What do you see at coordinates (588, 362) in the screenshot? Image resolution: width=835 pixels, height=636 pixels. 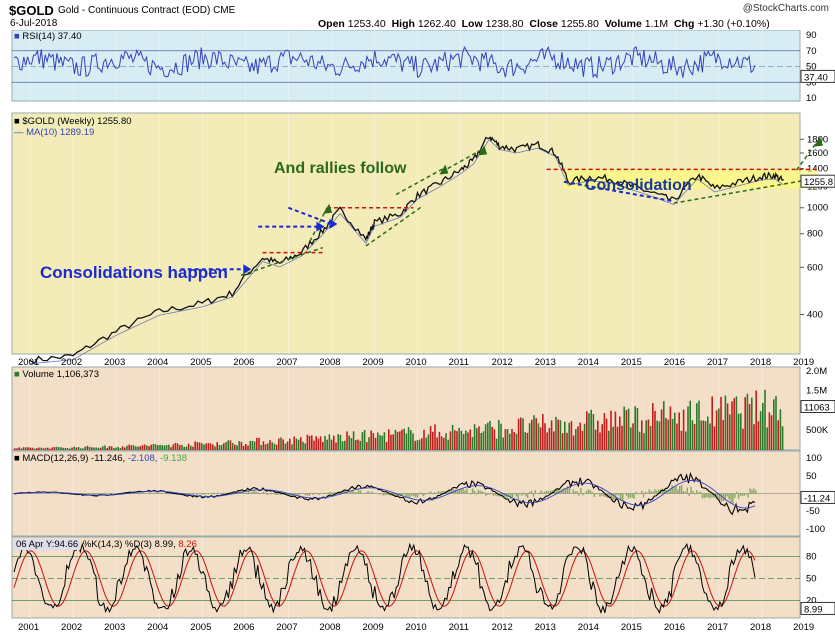 I see `price-year-label: 2014` at bounding box center [588, 362].